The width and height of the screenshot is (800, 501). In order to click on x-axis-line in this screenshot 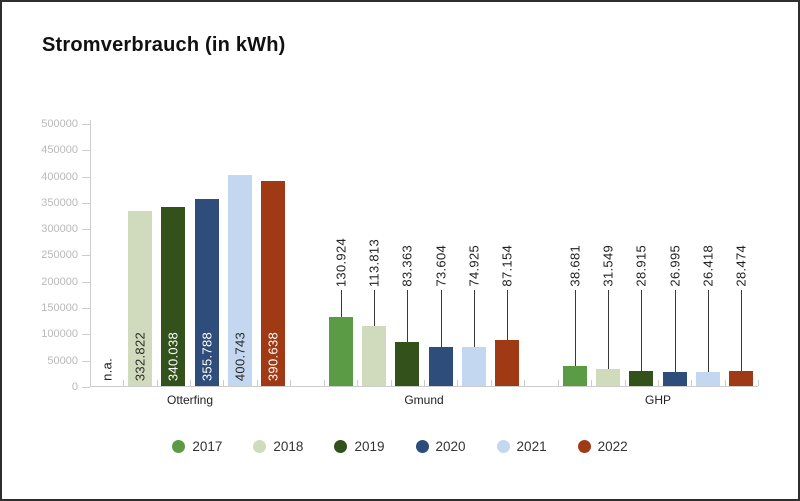, I will do `click(424, 386)`.